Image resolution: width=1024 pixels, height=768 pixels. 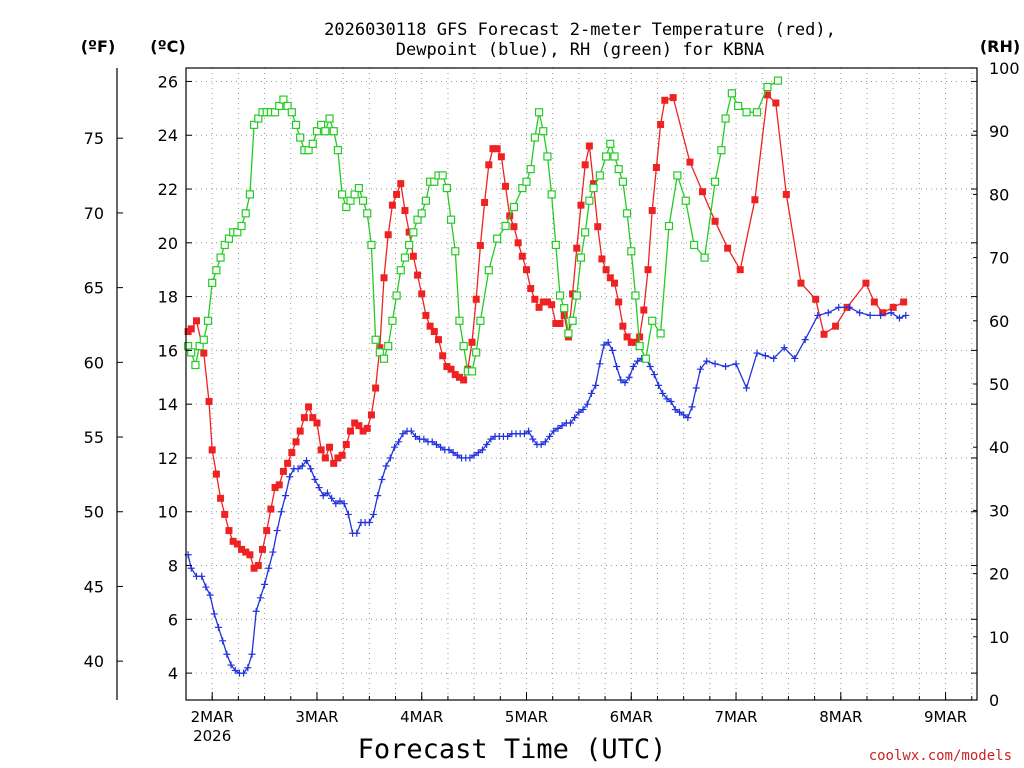 What do you see at coordinates (168, 189) in the screenshot?
I see `celsius-tick-label: 22` at bounding box center [168, 189].